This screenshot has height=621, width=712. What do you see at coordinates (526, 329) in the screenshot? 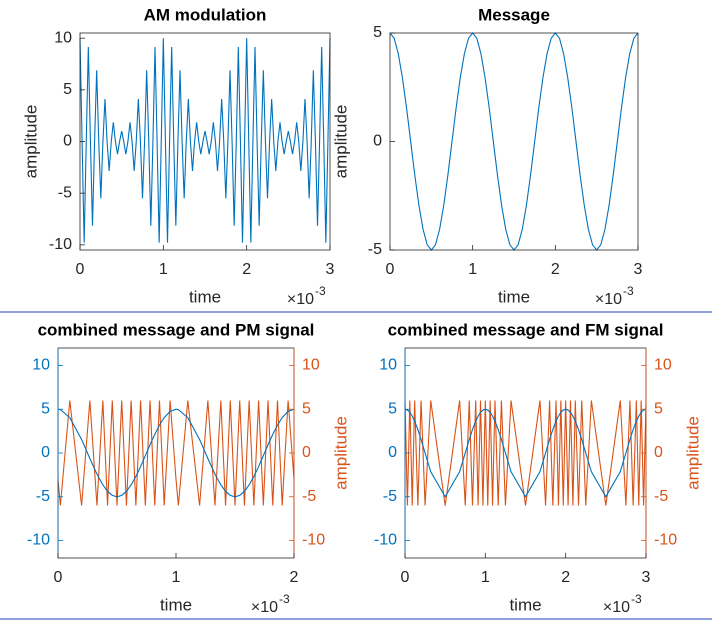
I see `chart-title: combined message and FM signal` at bounding box center [526, 329].